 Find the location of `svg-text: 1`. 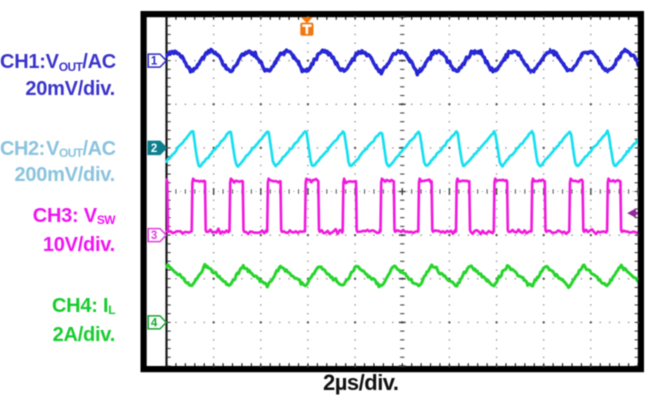

svg-text: 1 is located at coordinates (154, 62).